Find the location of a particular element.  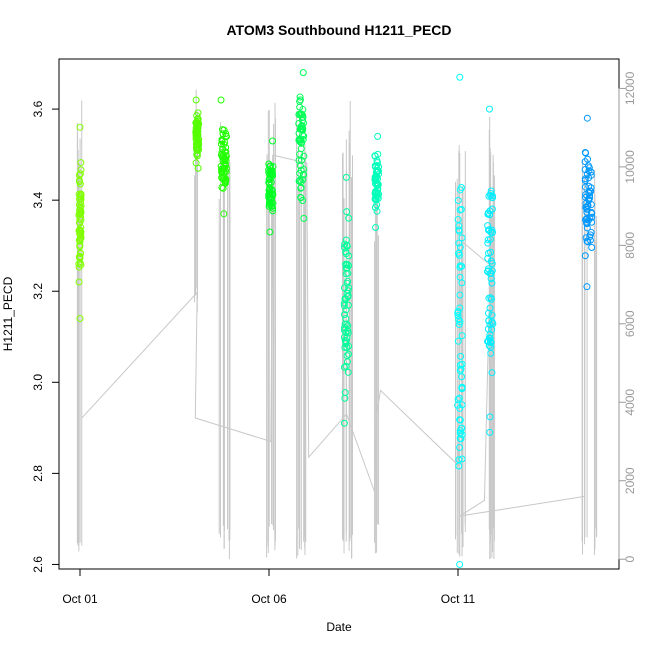

y-tick-label: 2.6 is located at coordinates (38, 564).